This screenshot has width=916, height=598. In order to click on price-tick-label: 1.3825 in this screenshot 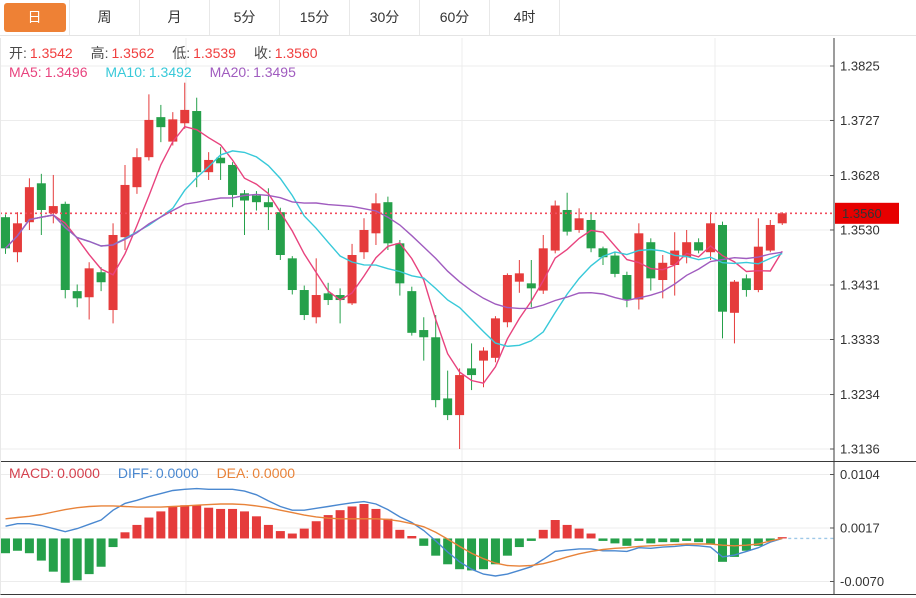, I will do `click(860, 66)`.